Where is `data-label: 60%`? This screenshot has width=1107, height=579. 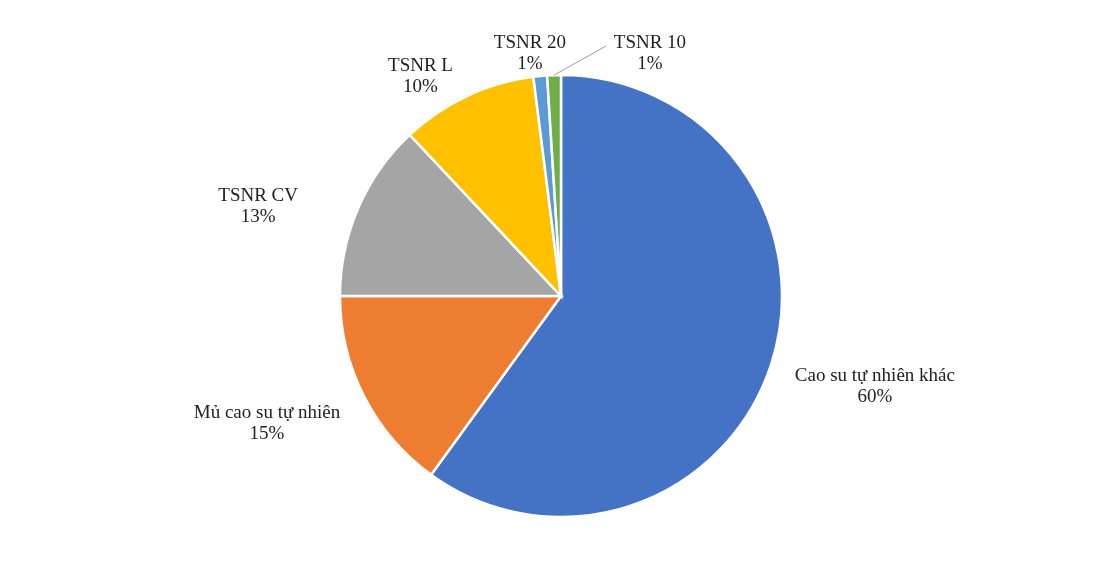 data-label: 60% is located at coordinates (875, 395).